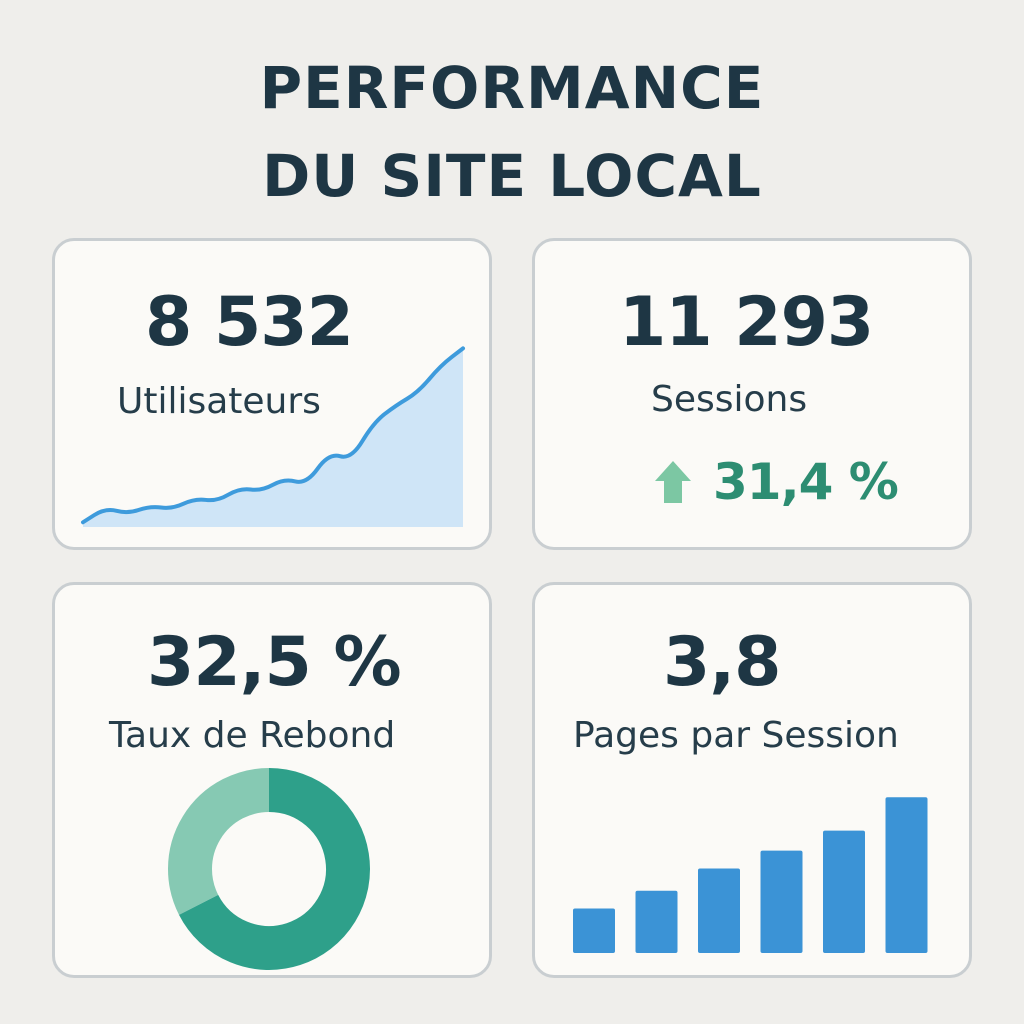 This screenshot has width=1024, height=1024. Describe the element at coordinates (673, 482) in the screenshot. I see `arrow-up-icon` at that location.